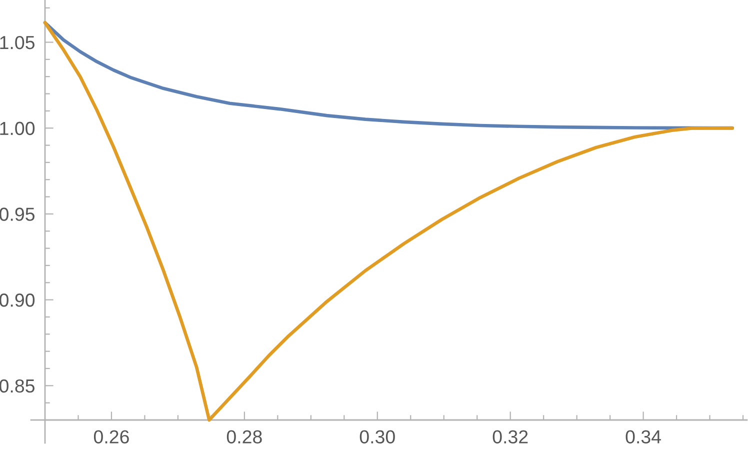 The width and height of the screenshot is (750, 457). What do you see at coordinates (111, 437) in the screenshot?
I see `x-tick-label: 0.26` at bounding box center [111, 437].